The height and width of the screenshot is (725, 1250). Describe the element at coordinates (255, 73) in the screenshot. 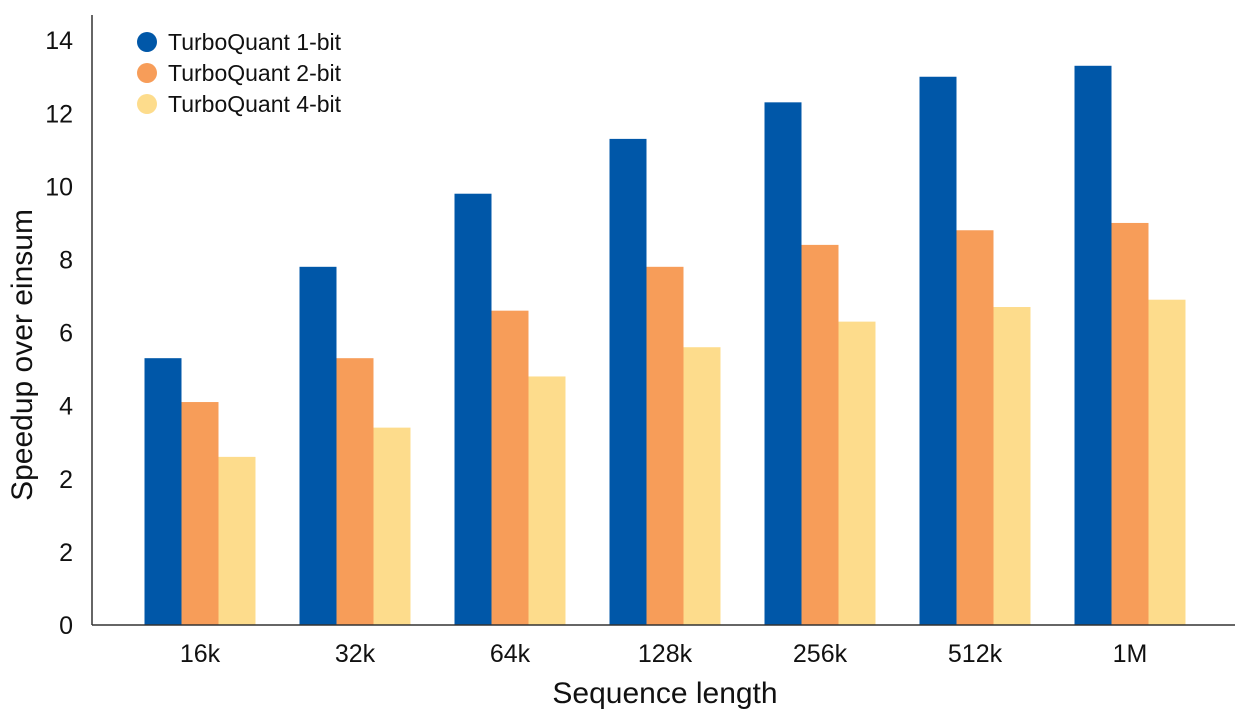

I see `legend-item-label: TurboQuant 2-bit` at that location.